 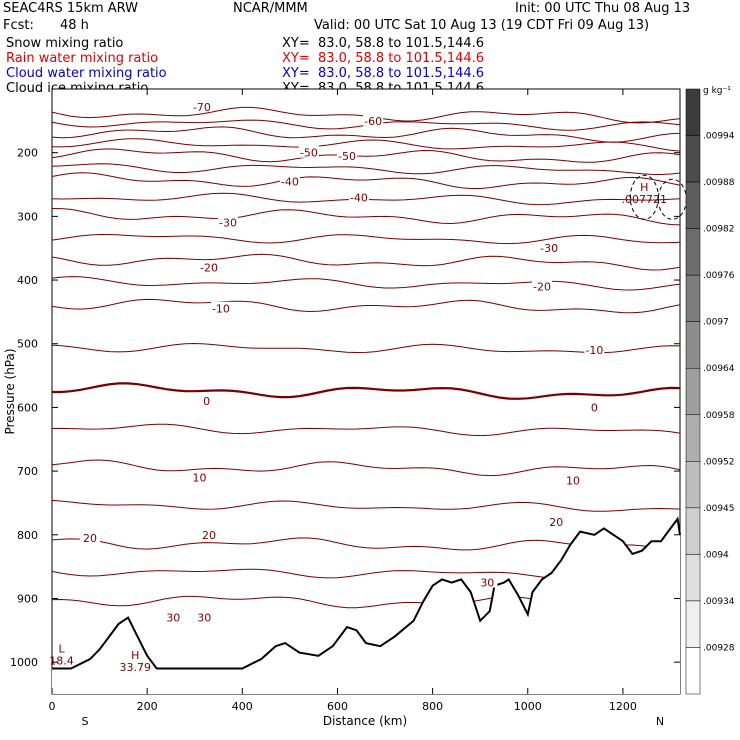 I want to click on x-tick-label: 800, so click(x=432, y=706).